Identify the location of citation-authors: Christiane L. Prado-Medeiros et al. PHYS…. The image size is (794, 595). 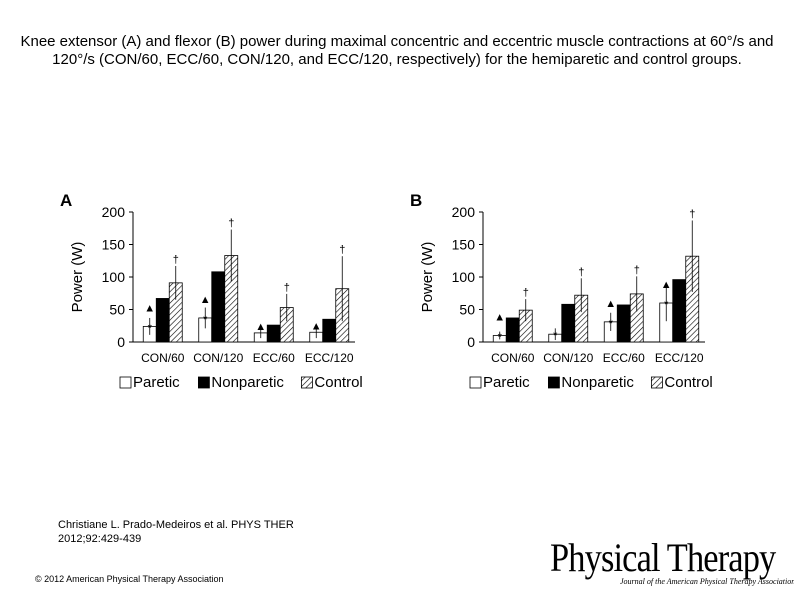
(176, 525).